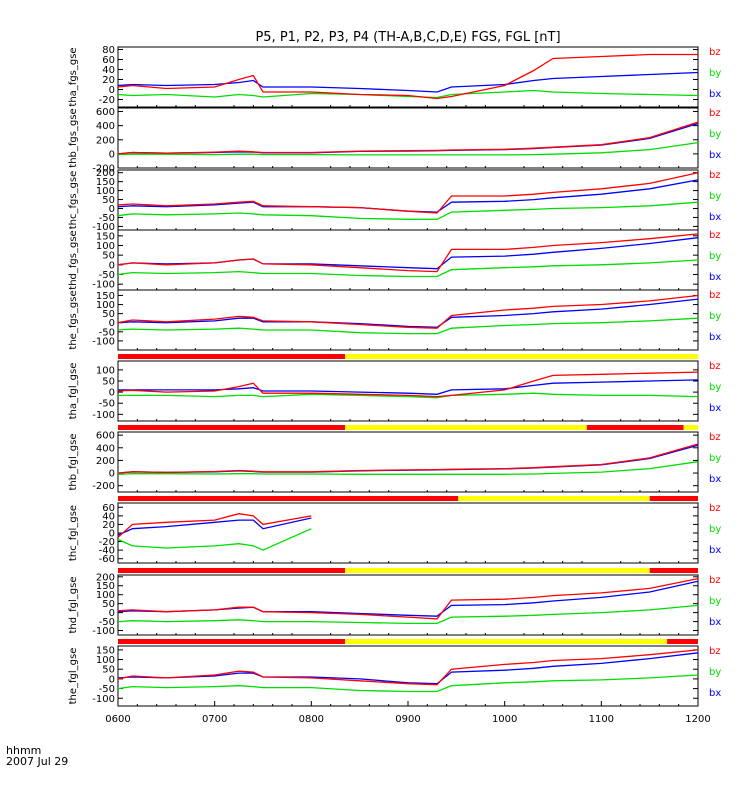 This screenshot has width=750, height=800. I want to click on x-tick-label: 0800, so click(311, 719).